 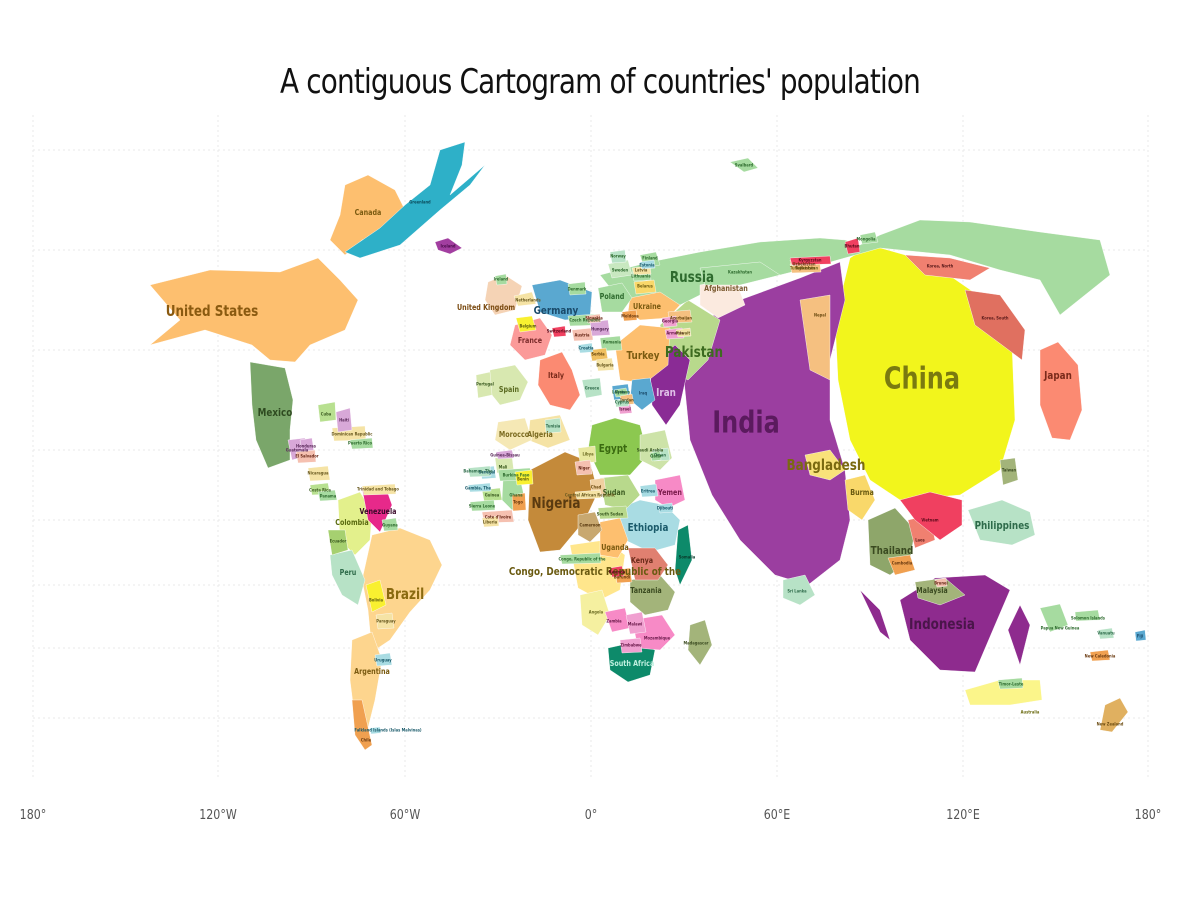 I want to click on country-greece, so click(x=592, y=388).